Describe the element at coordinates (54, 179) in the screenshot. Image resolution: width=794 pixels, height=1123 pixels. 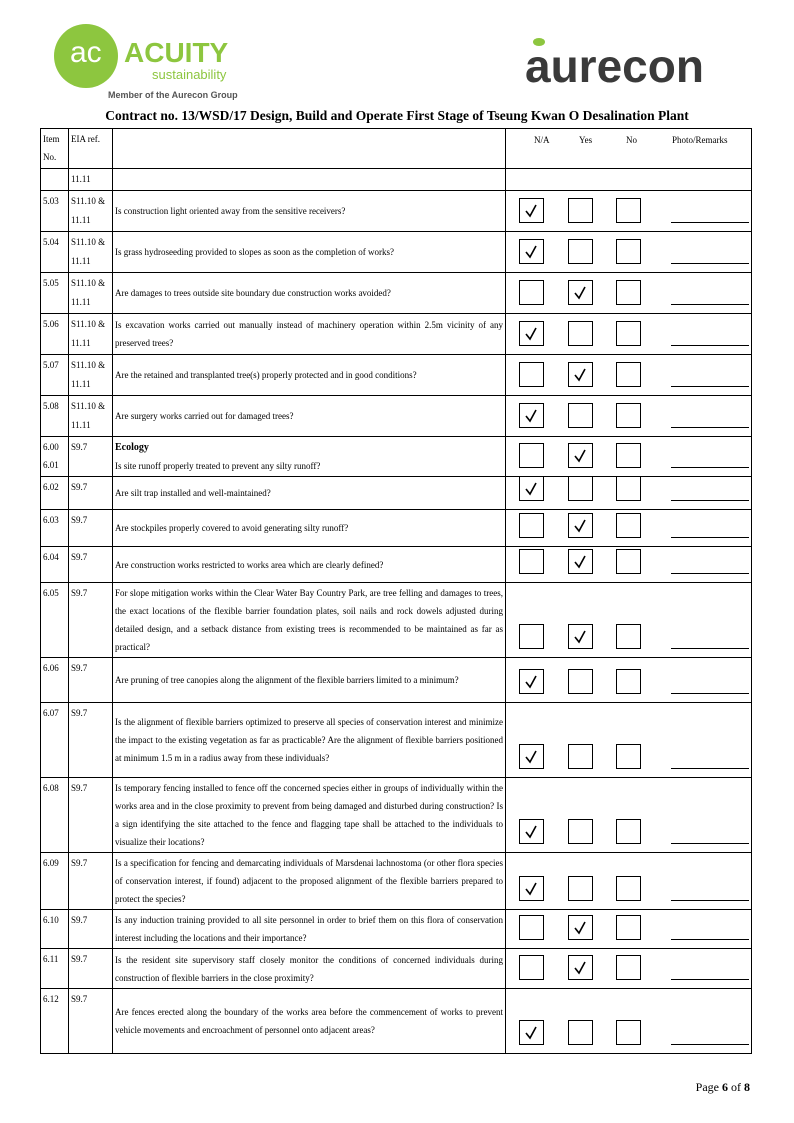
I see `item-cell` at that location.